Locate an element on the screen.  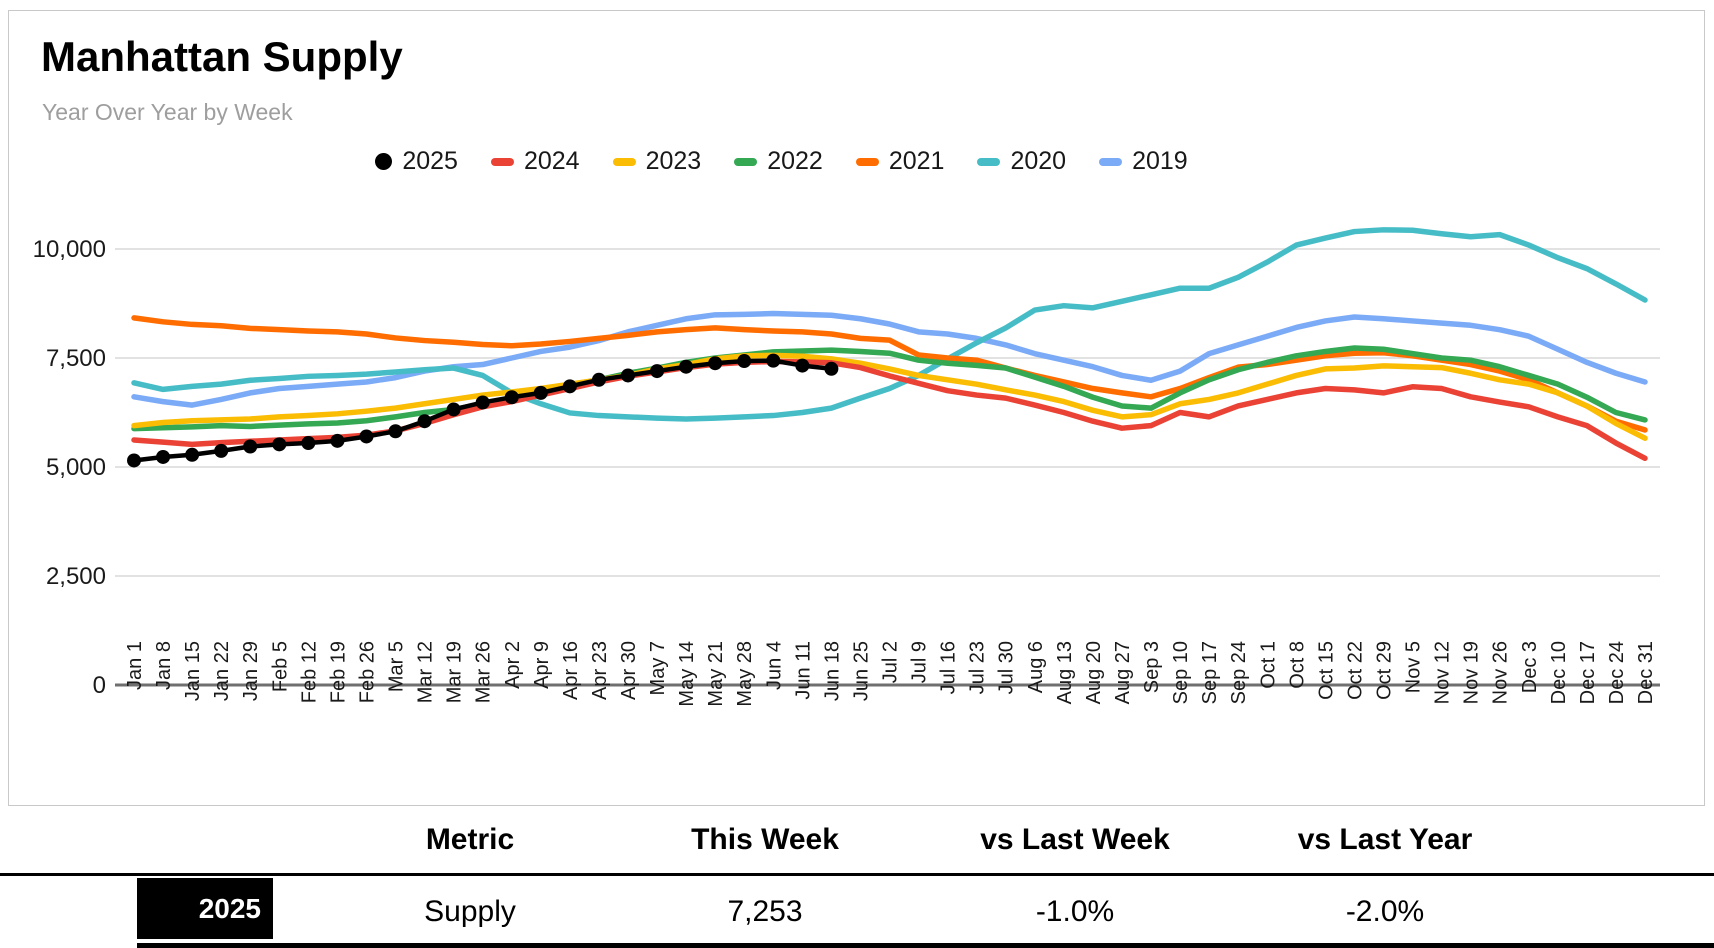
legend-item-2020: 2020 is located at coordinates (1021, 161).